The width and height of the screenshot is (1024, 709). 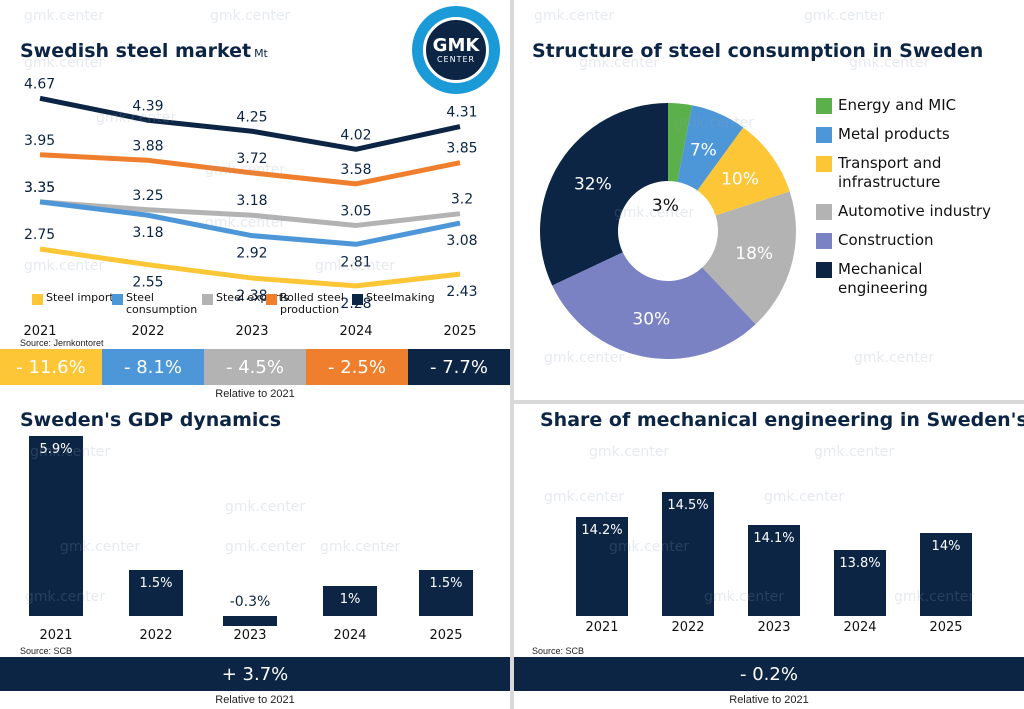 What do you see at coordinates (147, 283) in the screenshot?
I see `data-label: 2.55` at bounding box center [147, 283].